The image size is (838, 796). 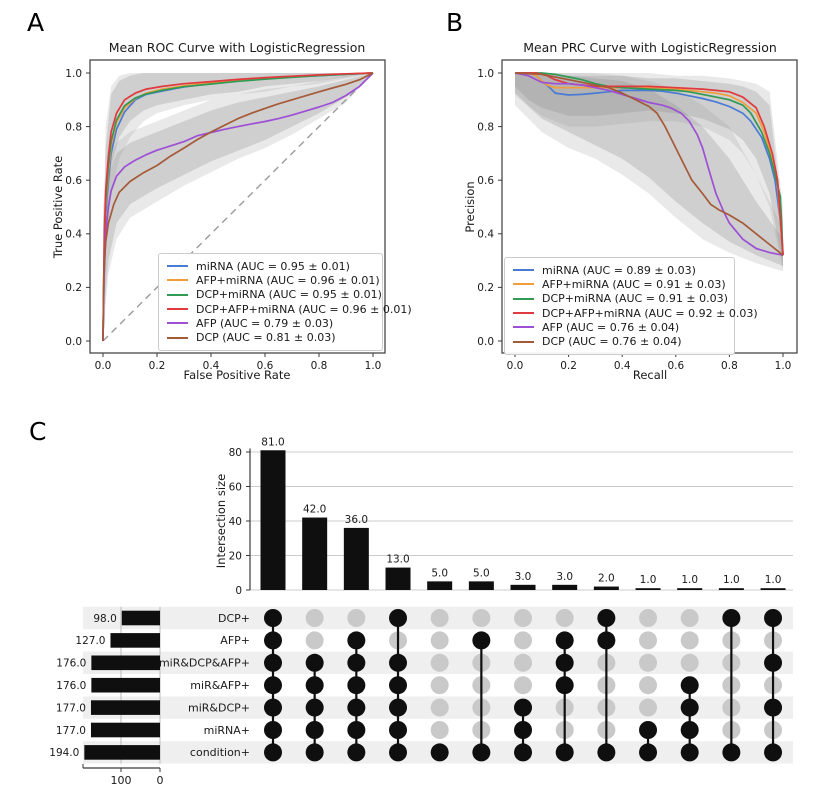 I want to click on prc-legend-label: DCP+miRNA (AUC = 0.91 ± 0.03), so click(x=635, y=299).